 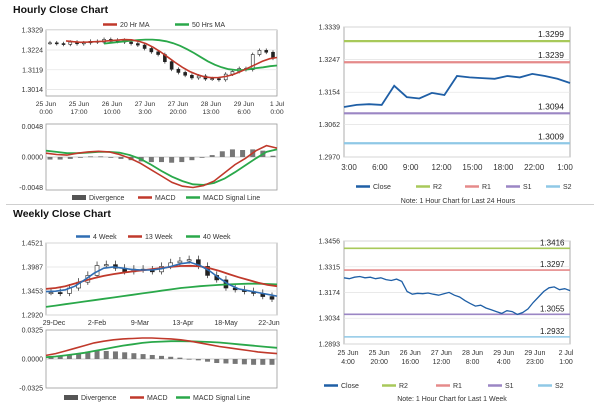 I want to click on legend-weekly-macd-label: MACD, so click(x=157, y=398).